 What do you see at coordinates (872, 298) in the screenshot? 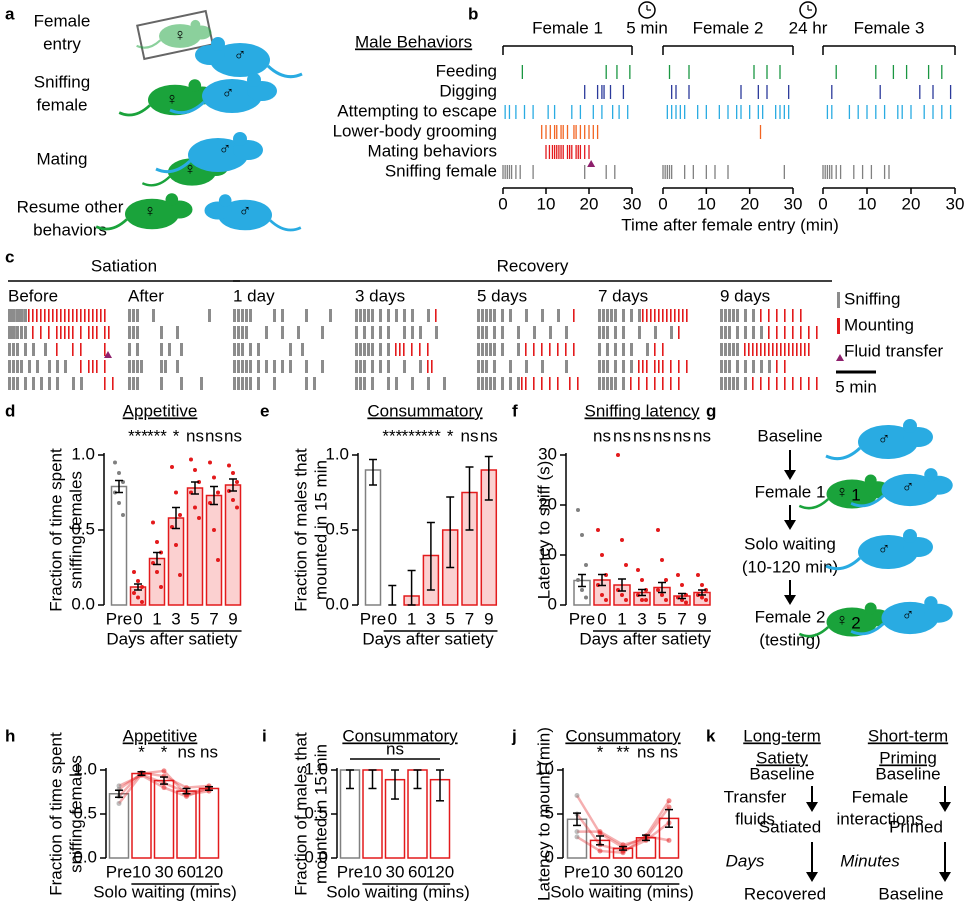
I see `legend-label: Sniffing` at bounding box center [872, 298].